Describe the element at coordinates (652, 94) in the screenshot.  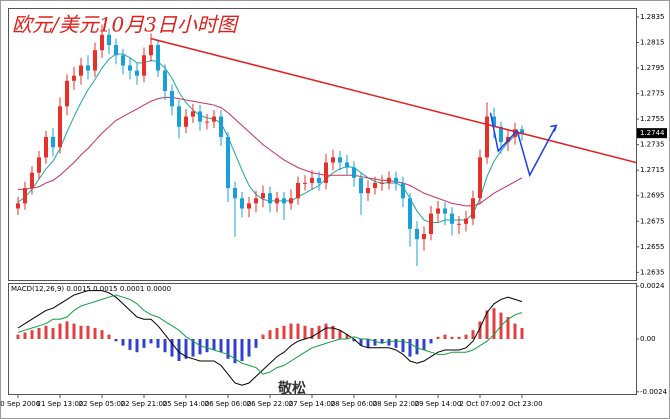
I see `y-tick-label: 1.2775` at that location.